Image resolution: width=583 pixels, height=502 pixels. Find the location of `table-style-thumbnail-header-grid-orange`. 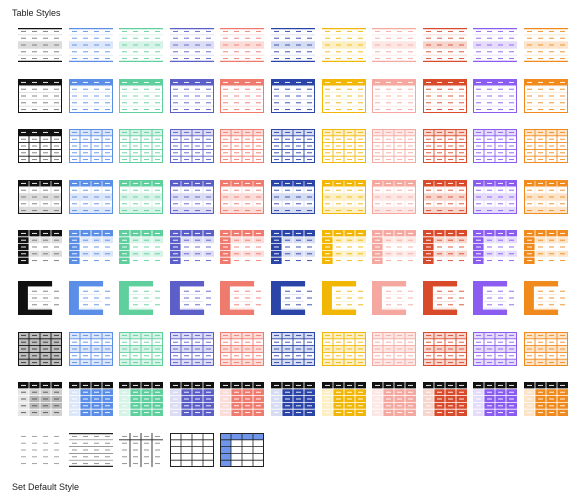

table-style-thumbnail-header-grid-orange is located at coordinates (546, 196).